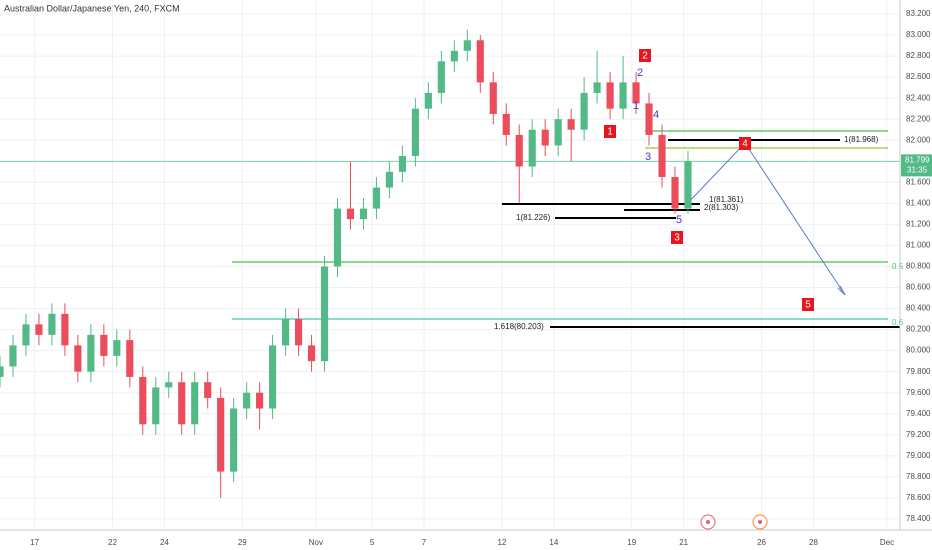  I want to click on wave-box: 4, so click(745, 143).